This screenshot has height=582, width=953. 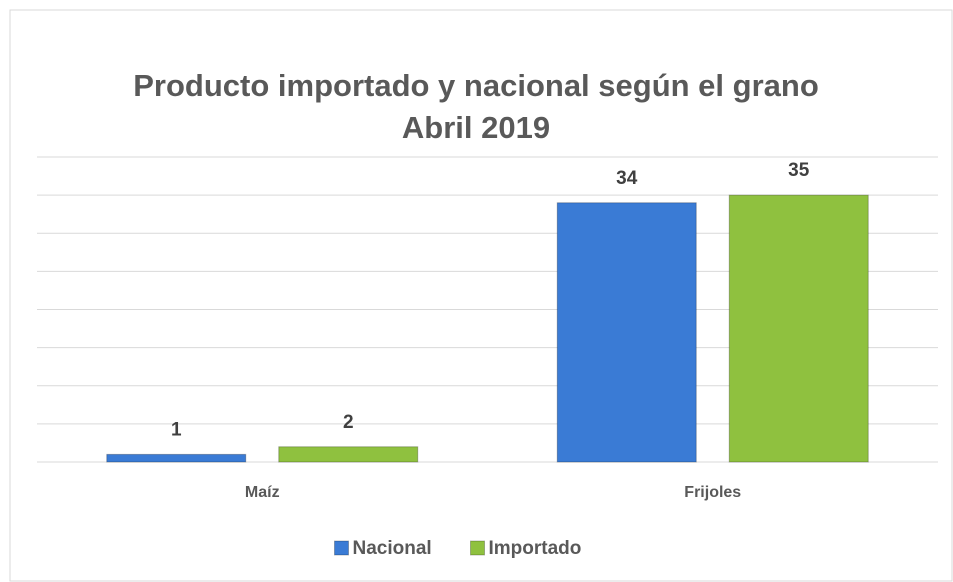 What do you see at coordinates (476, 127) in the screenshot?
I see `chart-subtitle: Abril 2019` at bounding box center [476, 127].